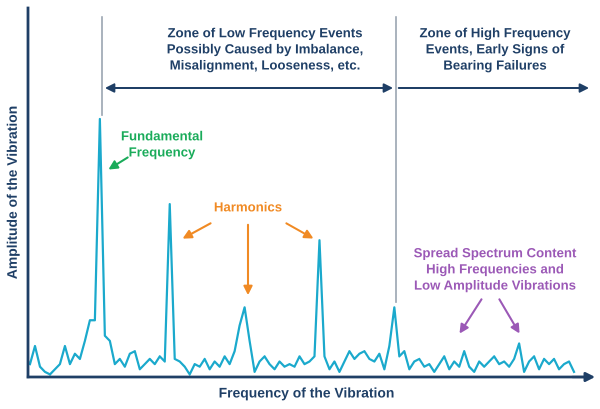 Image resolution: width=600 pixels, height=409 pixels. What do you see at coordinates (495, 270) in the screenshot?
I see `annotation: Spread Spectrum Content High Frequencies and Low Amplitude Vibrations` at bounding box center [495, 270].